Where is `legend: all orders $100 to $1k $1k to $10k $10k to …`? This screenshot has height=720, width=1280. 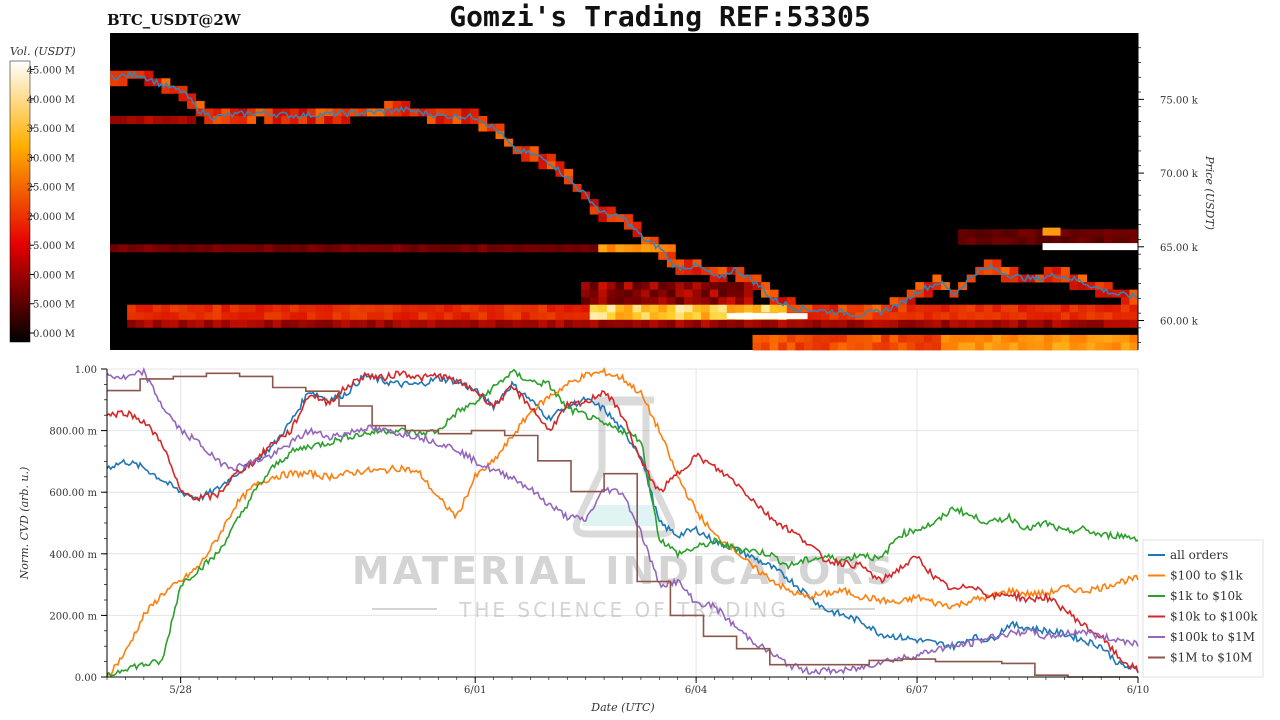 legend: all orders $100 to $1k $1k to $10k $10k to … is located at coordinates (1203, 608).